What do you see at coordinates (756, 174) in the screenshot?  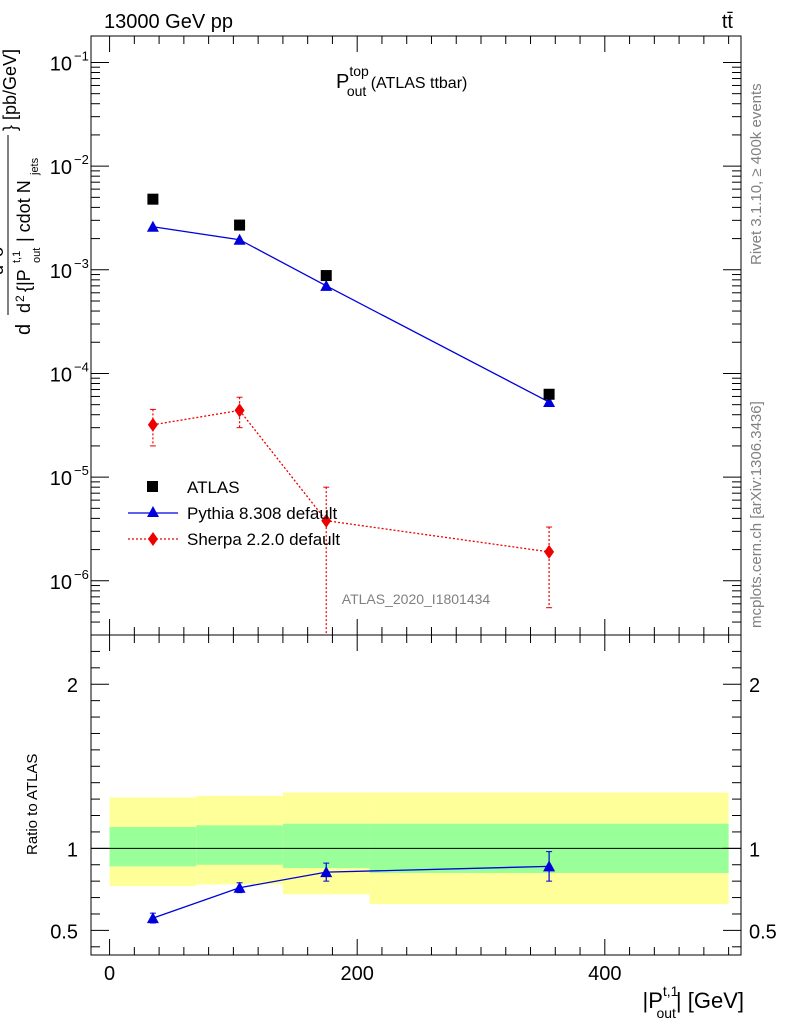 I see `rivet-label: Rivet 3.1.10, ≥ 400k events` at bounding box center [756, 174].